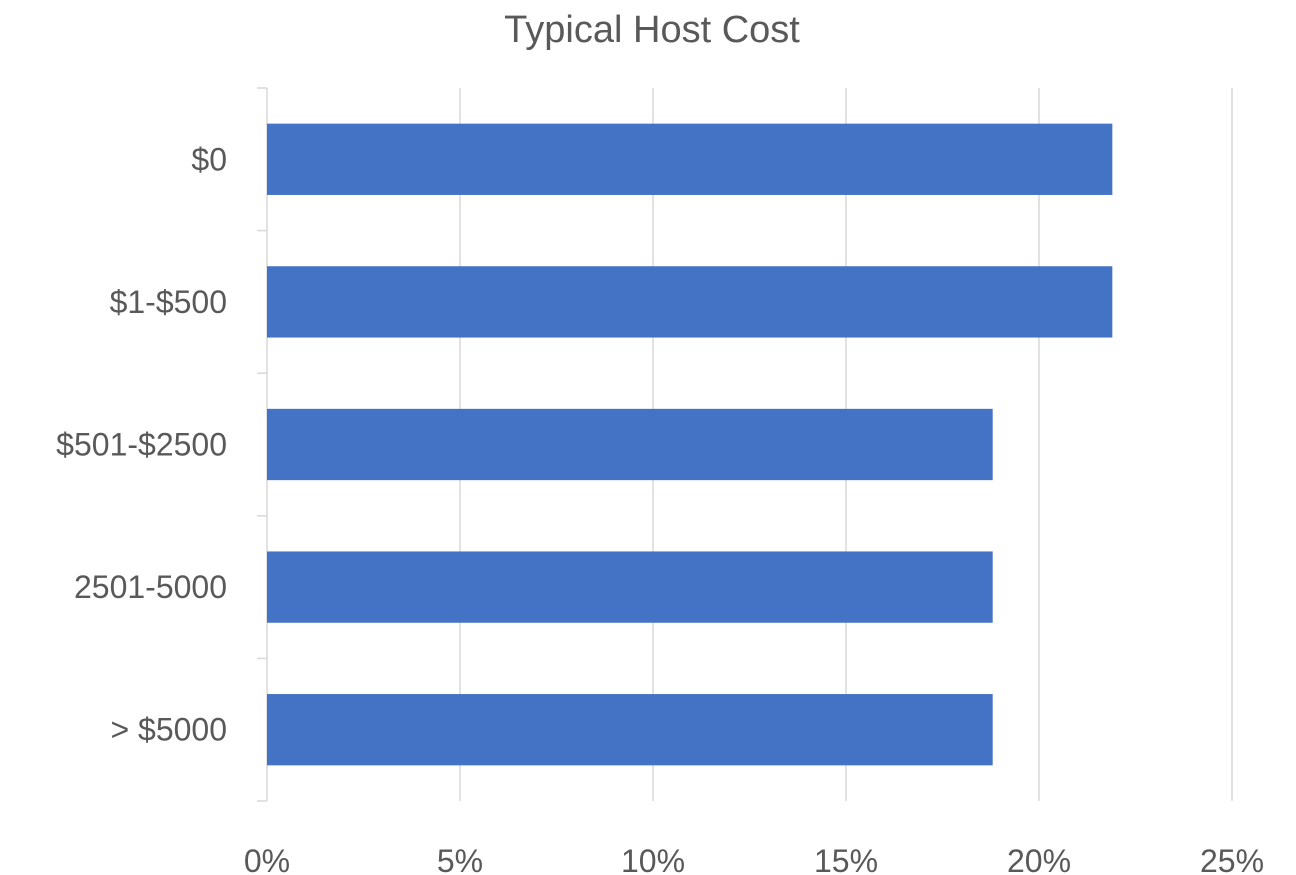 The height and width of the screenshot is (875, 1296). Describe the element at coordinates (168, 730) in the screenshot. I see `category-label: > $5000` at that location.